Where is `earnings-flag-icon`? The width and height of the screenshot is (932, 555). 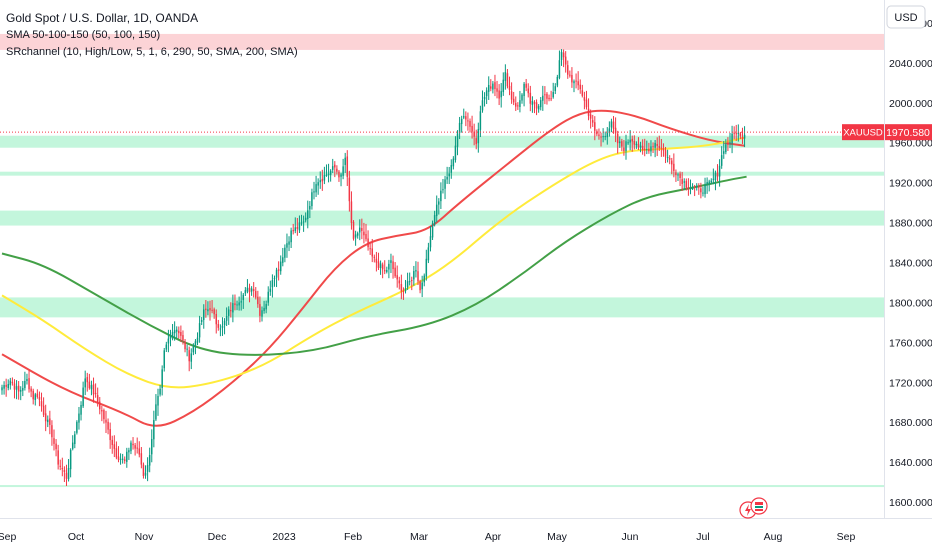
earnings-flag-icon is located at coordinates (759, 506).